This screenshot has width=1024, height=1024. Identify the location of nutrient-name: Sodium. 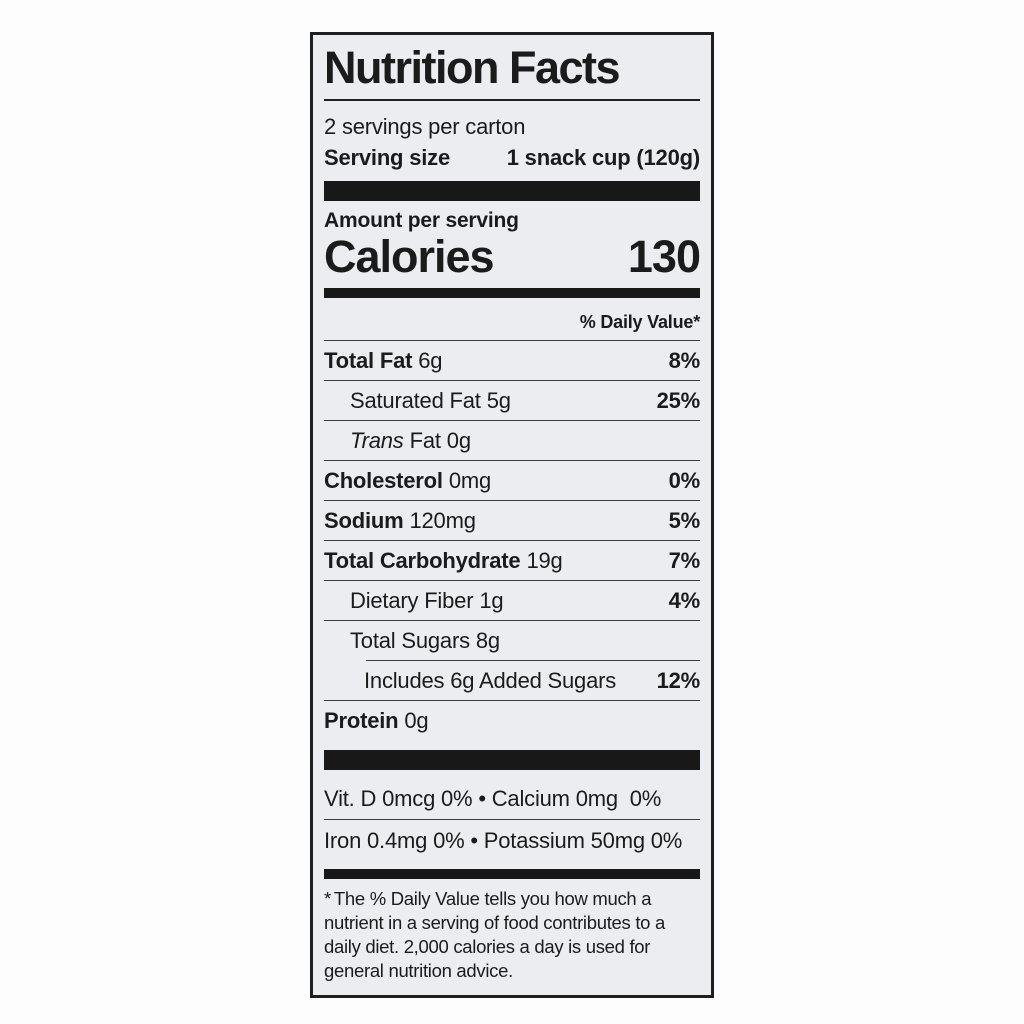
(364, 520).